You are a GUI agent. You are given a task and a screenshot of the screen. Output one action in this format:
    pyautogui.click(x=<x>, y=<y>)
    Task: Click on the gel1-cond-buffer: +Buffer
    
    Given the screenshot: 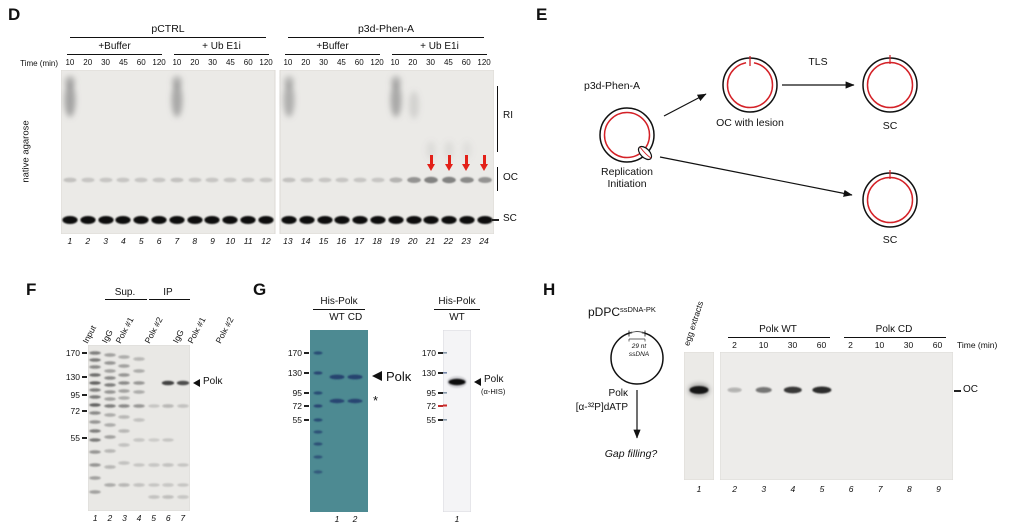 What is the action you would take?
    pyautogui.click(x=114, y=46)
    